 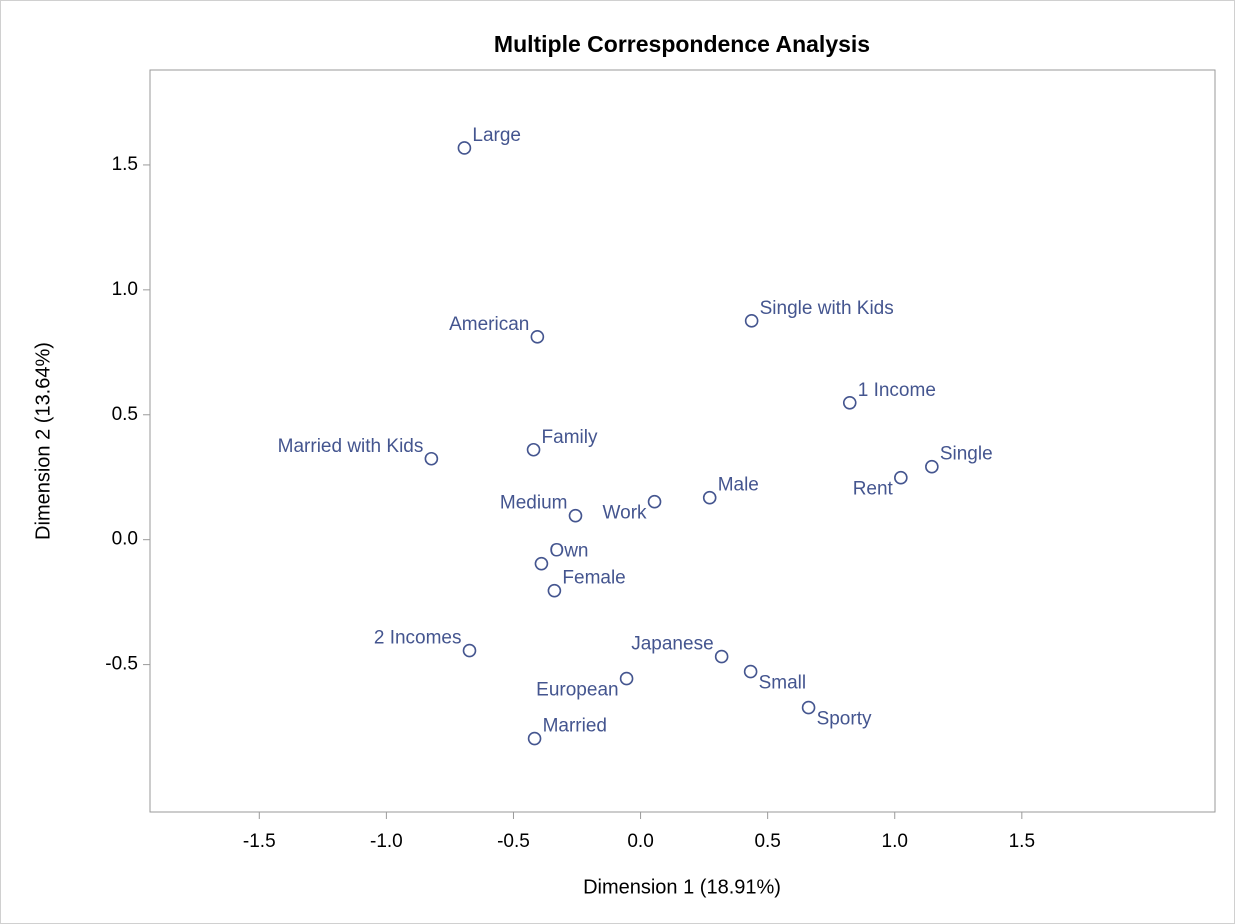 I want to click on point-label: Medium, so click(x=534, y=503).